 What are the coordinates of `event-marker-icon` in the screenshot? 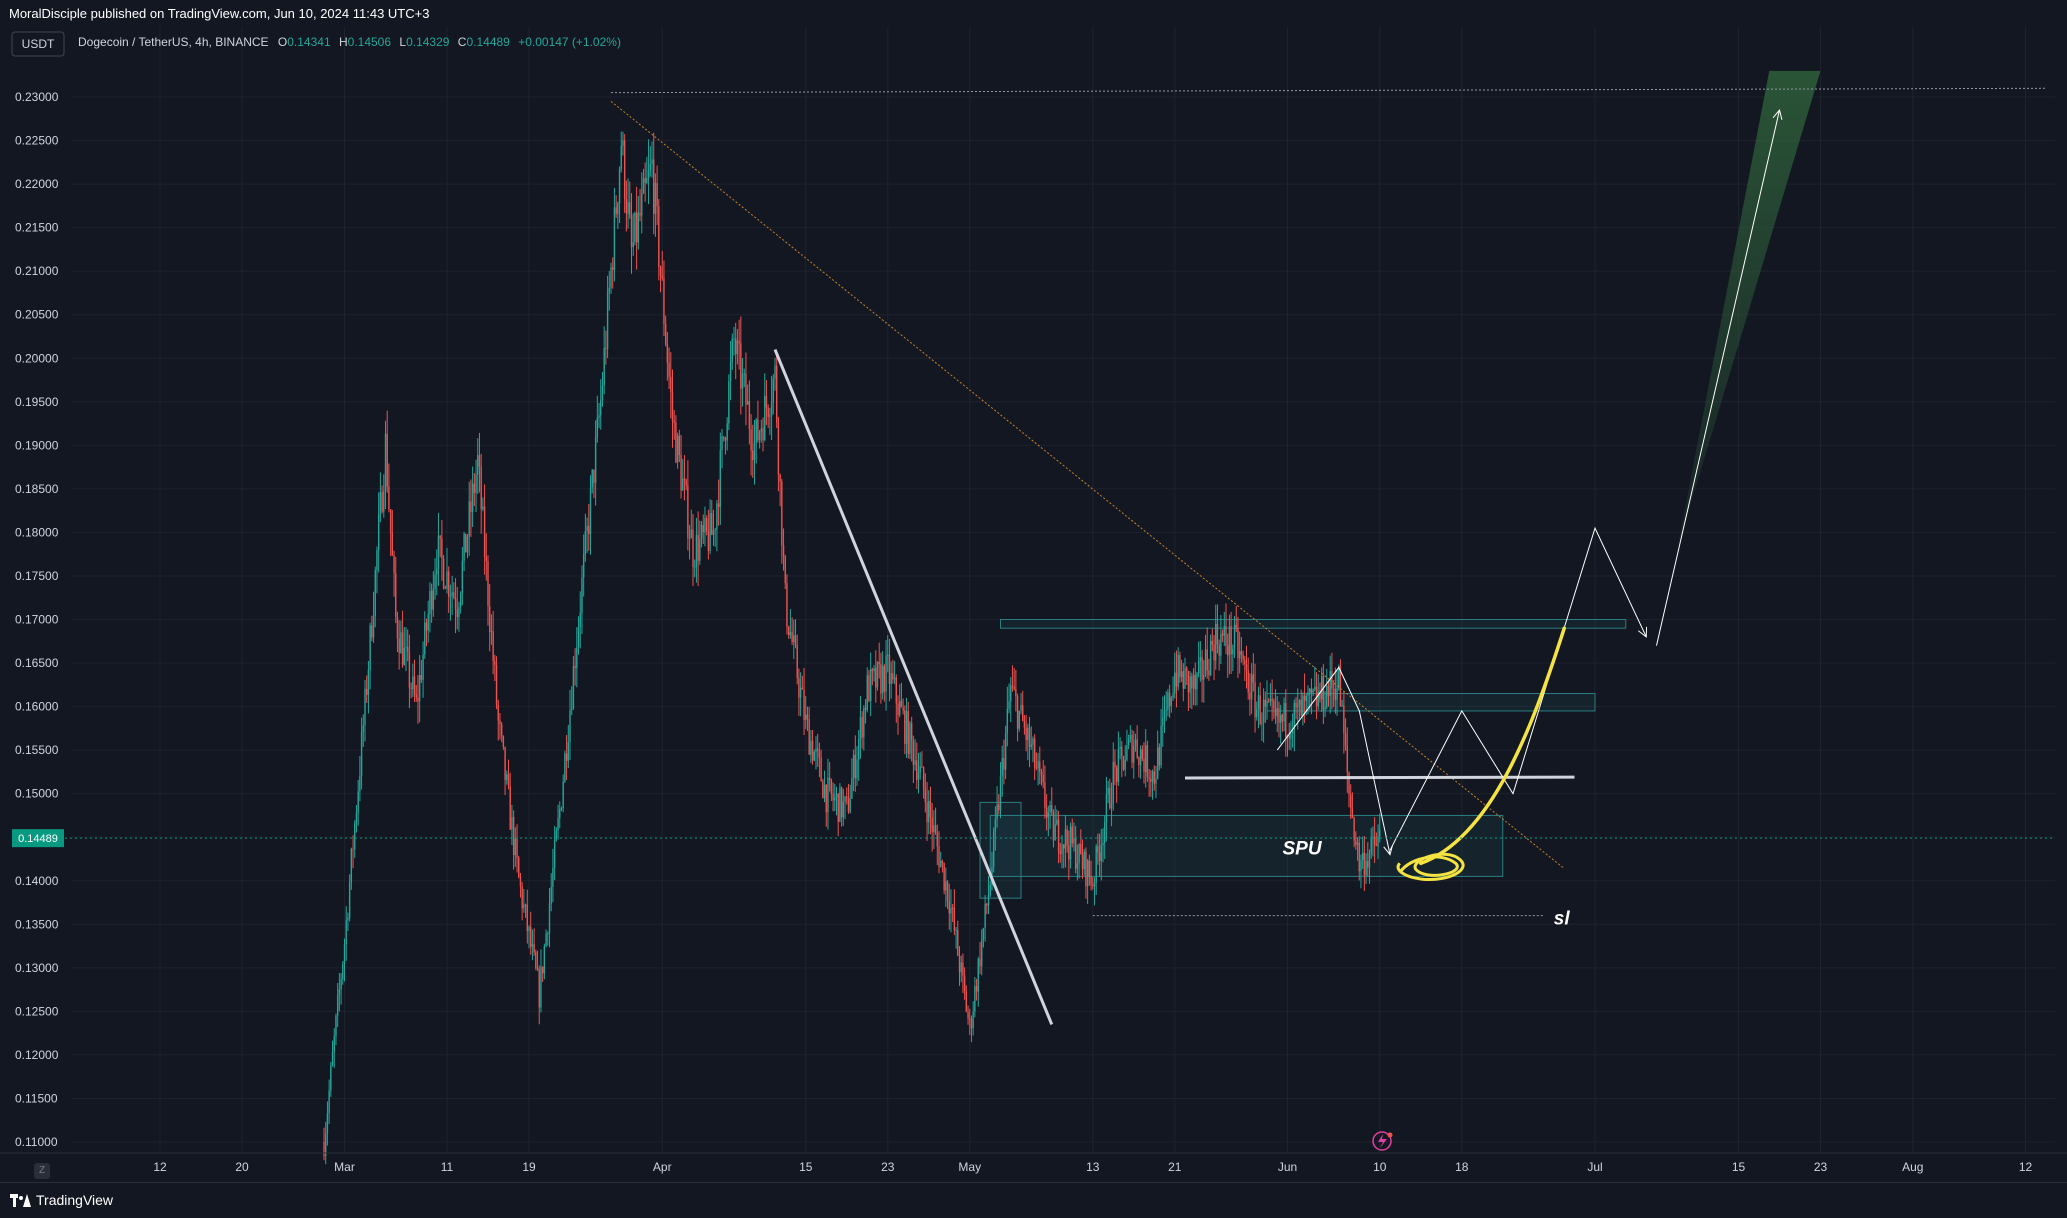 It's located at (1382, 1141).